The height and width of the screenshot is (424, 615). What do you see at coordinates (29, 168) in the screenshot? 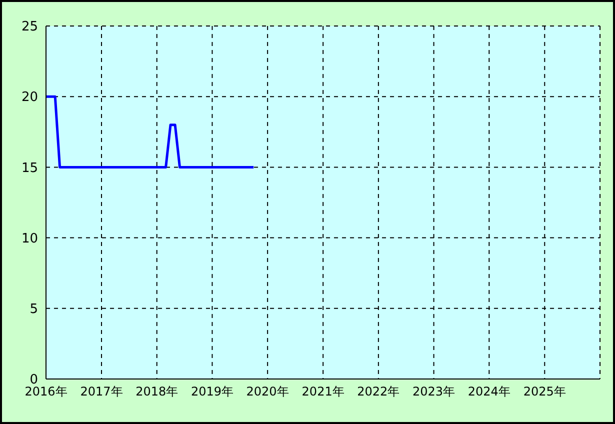
I see `y-tick-label: 15` at bounding box center [29, 168].